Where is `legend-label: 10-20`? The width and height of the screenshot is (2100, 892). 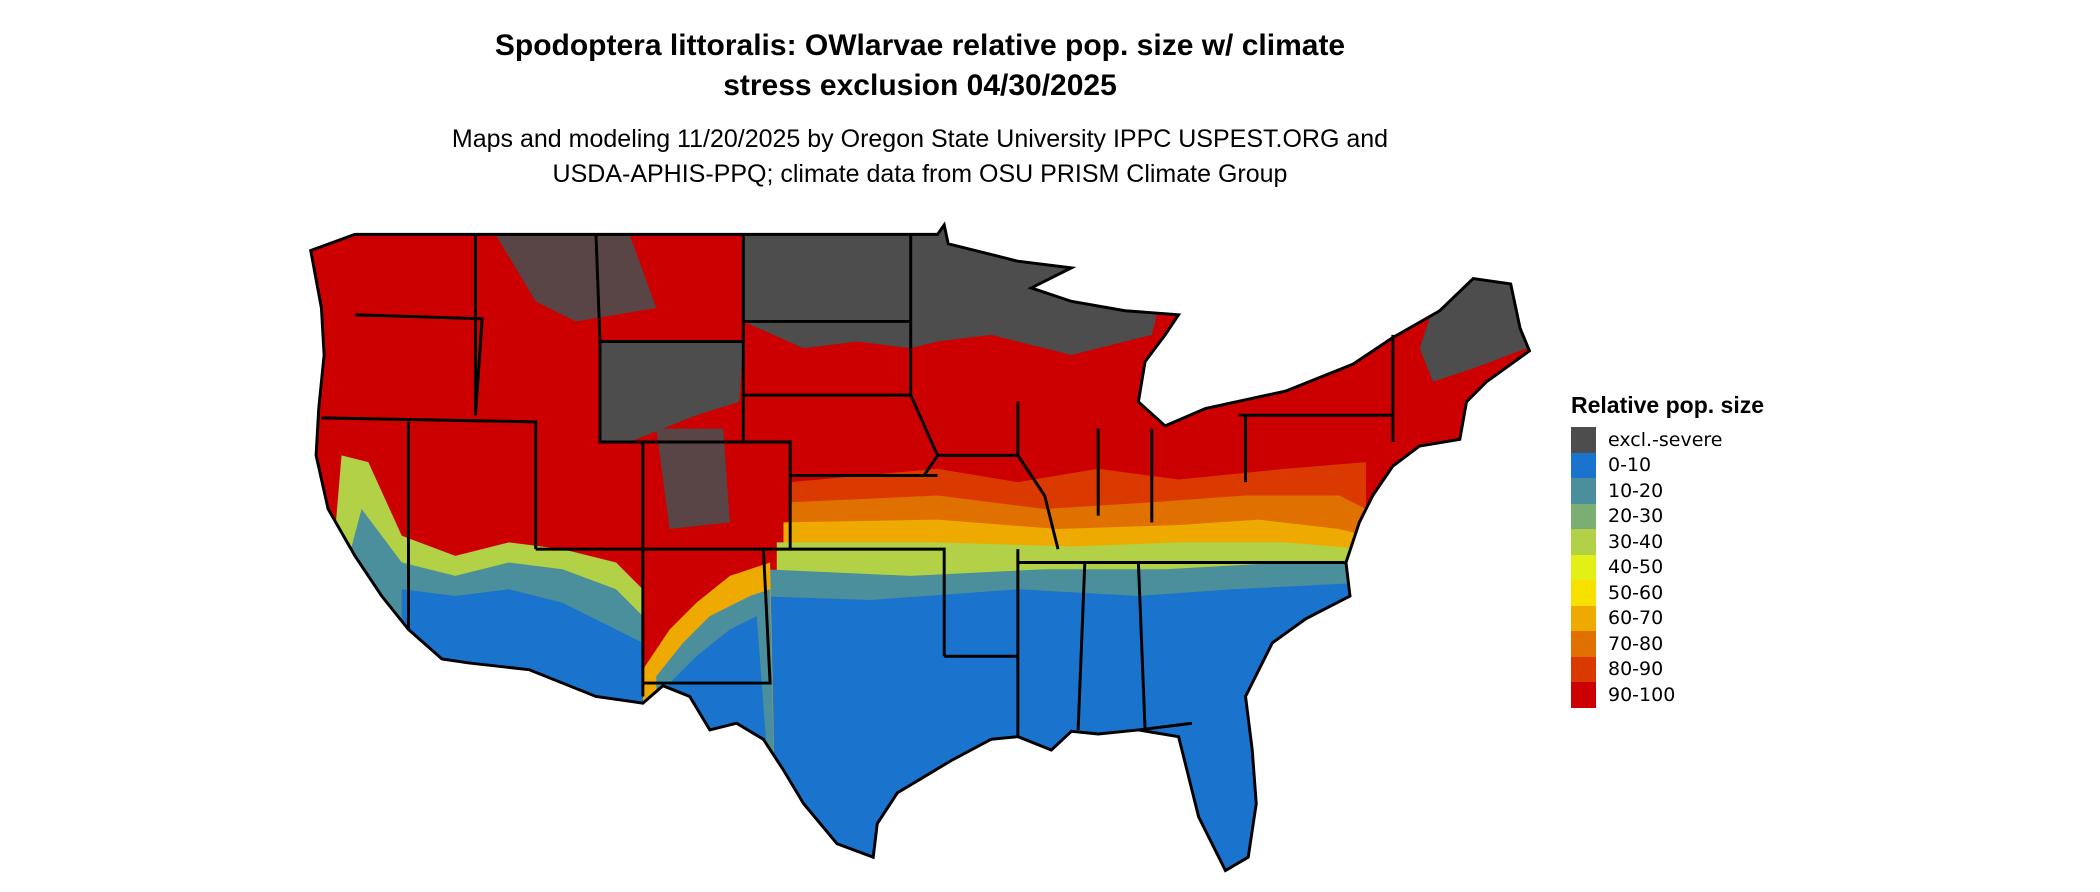 legend-label: 10-20 is located at coordinates (1636, 490).